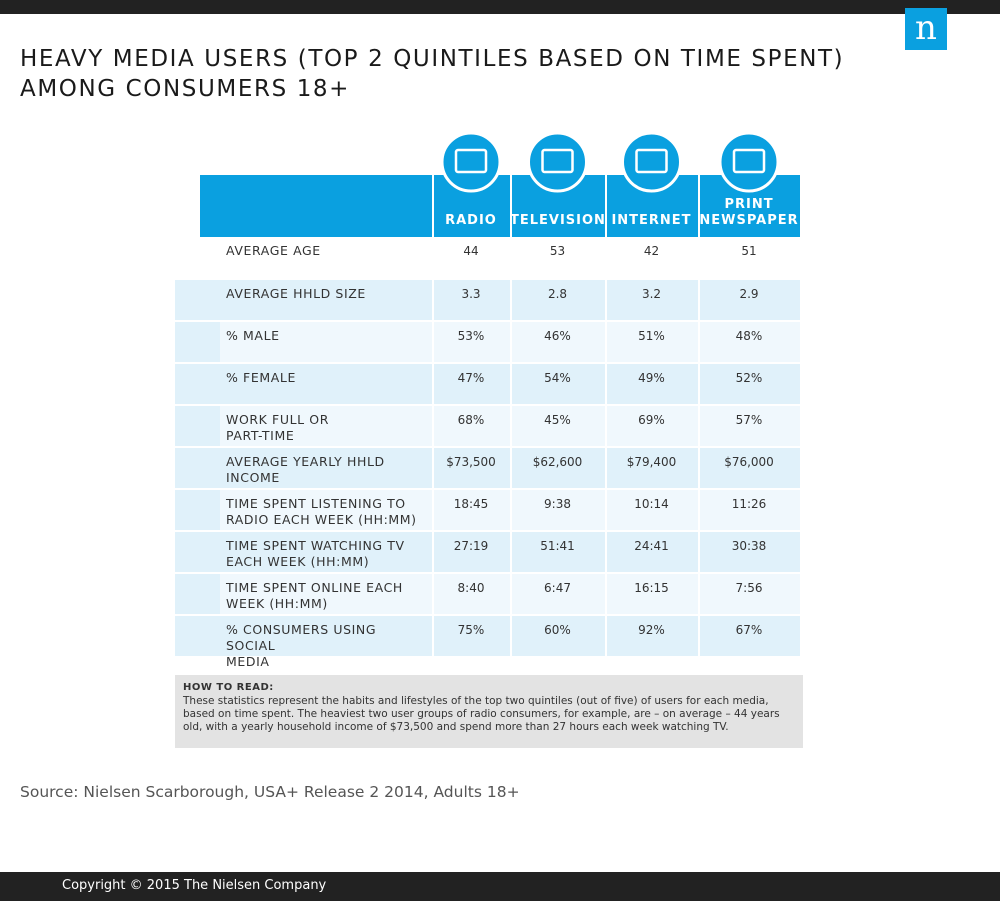  I want to click on cell-value: 18:45, so click(471, 504).